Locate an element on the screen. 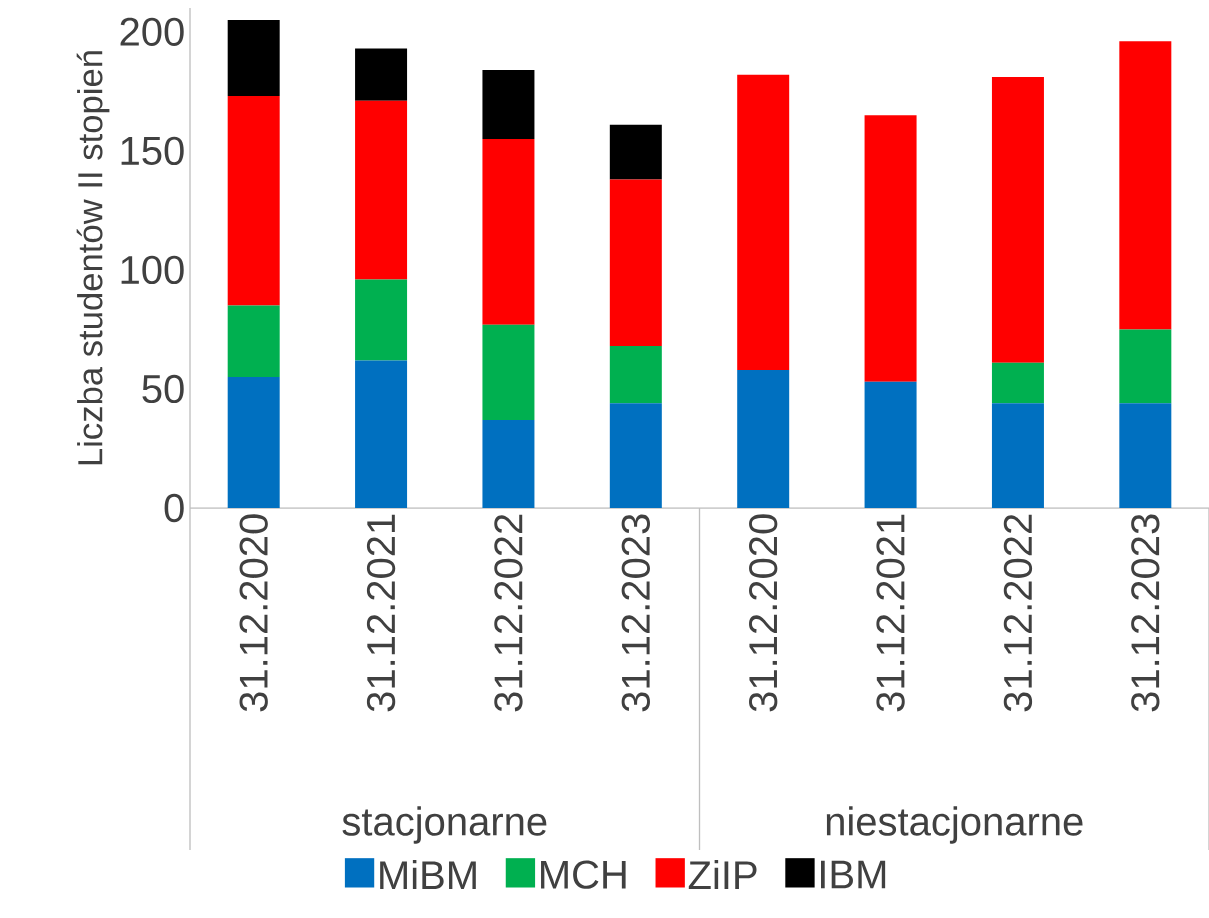 This screenshot has height=918, width=1209. text: niestacjonarne is located at coordinates (954, 825).